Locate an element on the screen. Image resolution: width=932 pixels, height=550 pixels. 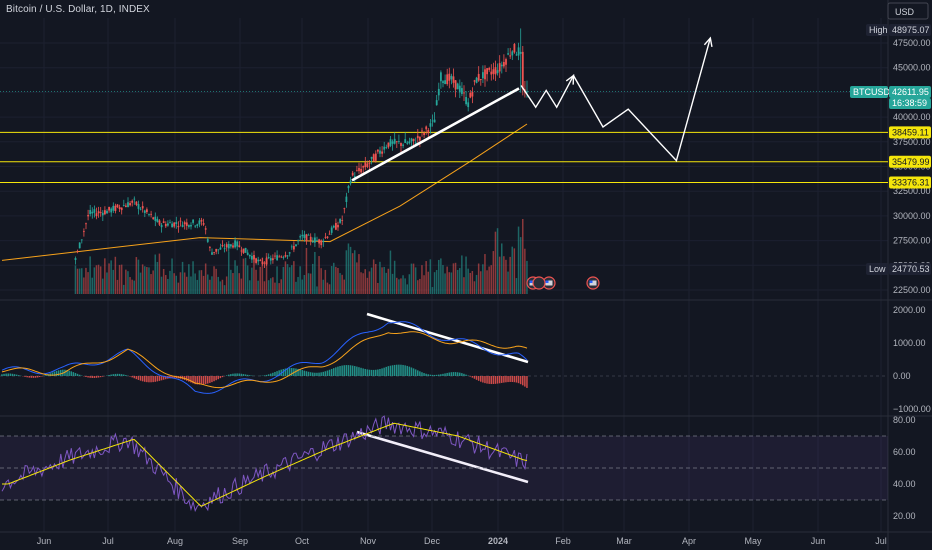
macd-line is located at coordinates (264, 357).